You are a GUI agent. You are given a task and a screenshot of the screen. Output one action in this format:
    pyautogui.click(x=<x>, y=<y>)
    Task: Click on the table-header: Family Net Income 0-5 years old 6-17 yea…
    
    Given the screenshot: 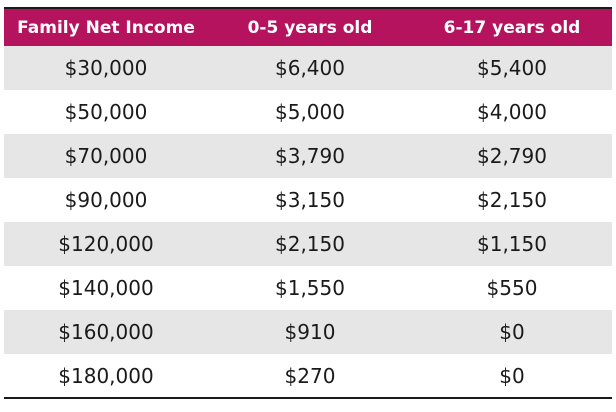 What is the action you would take?
    pyautogui.click(x=308, y=27)
    